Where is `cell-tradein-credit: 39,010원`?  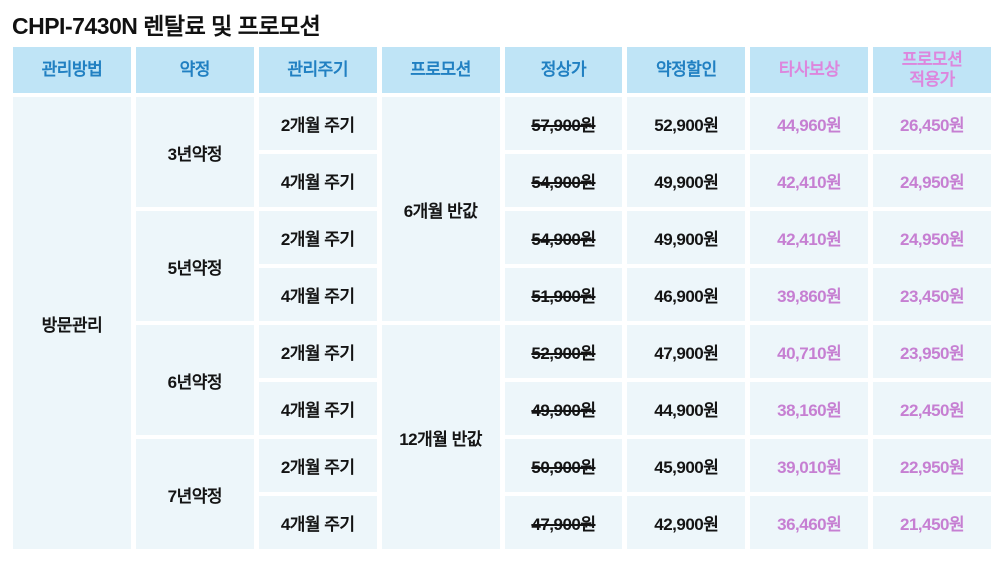 cell-tradein-credit: 39,010원 is located at coordinates (809, 465).